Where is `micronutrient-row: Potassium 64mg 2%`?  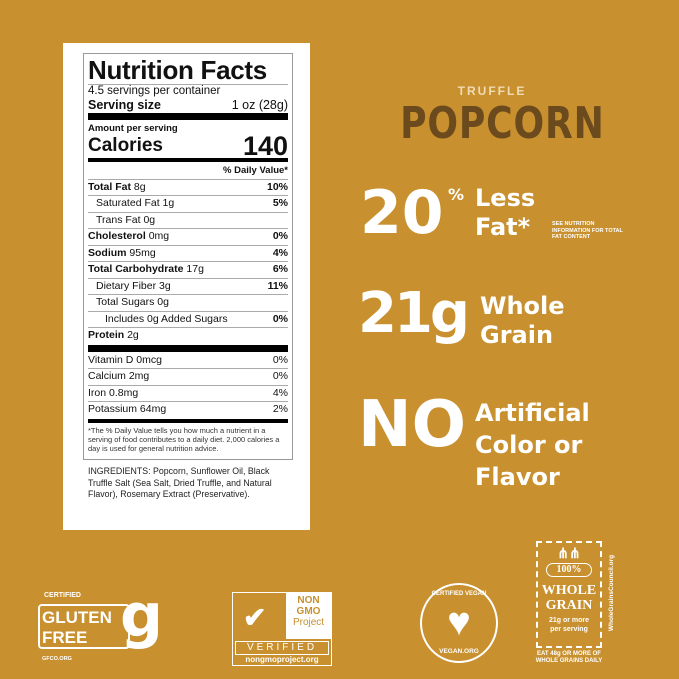
micronutrient-row: Potassium 64mg 2% is located at coordinates (188, 409).